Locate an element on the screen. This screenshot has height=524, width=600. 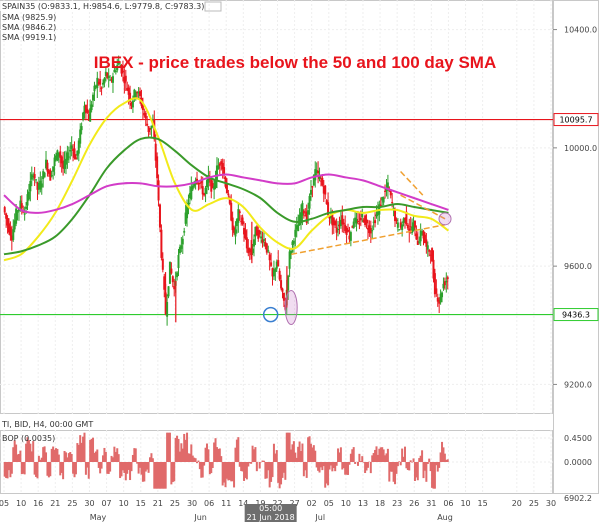
x-tick-label: 19 is located at coordinates (260, 503).